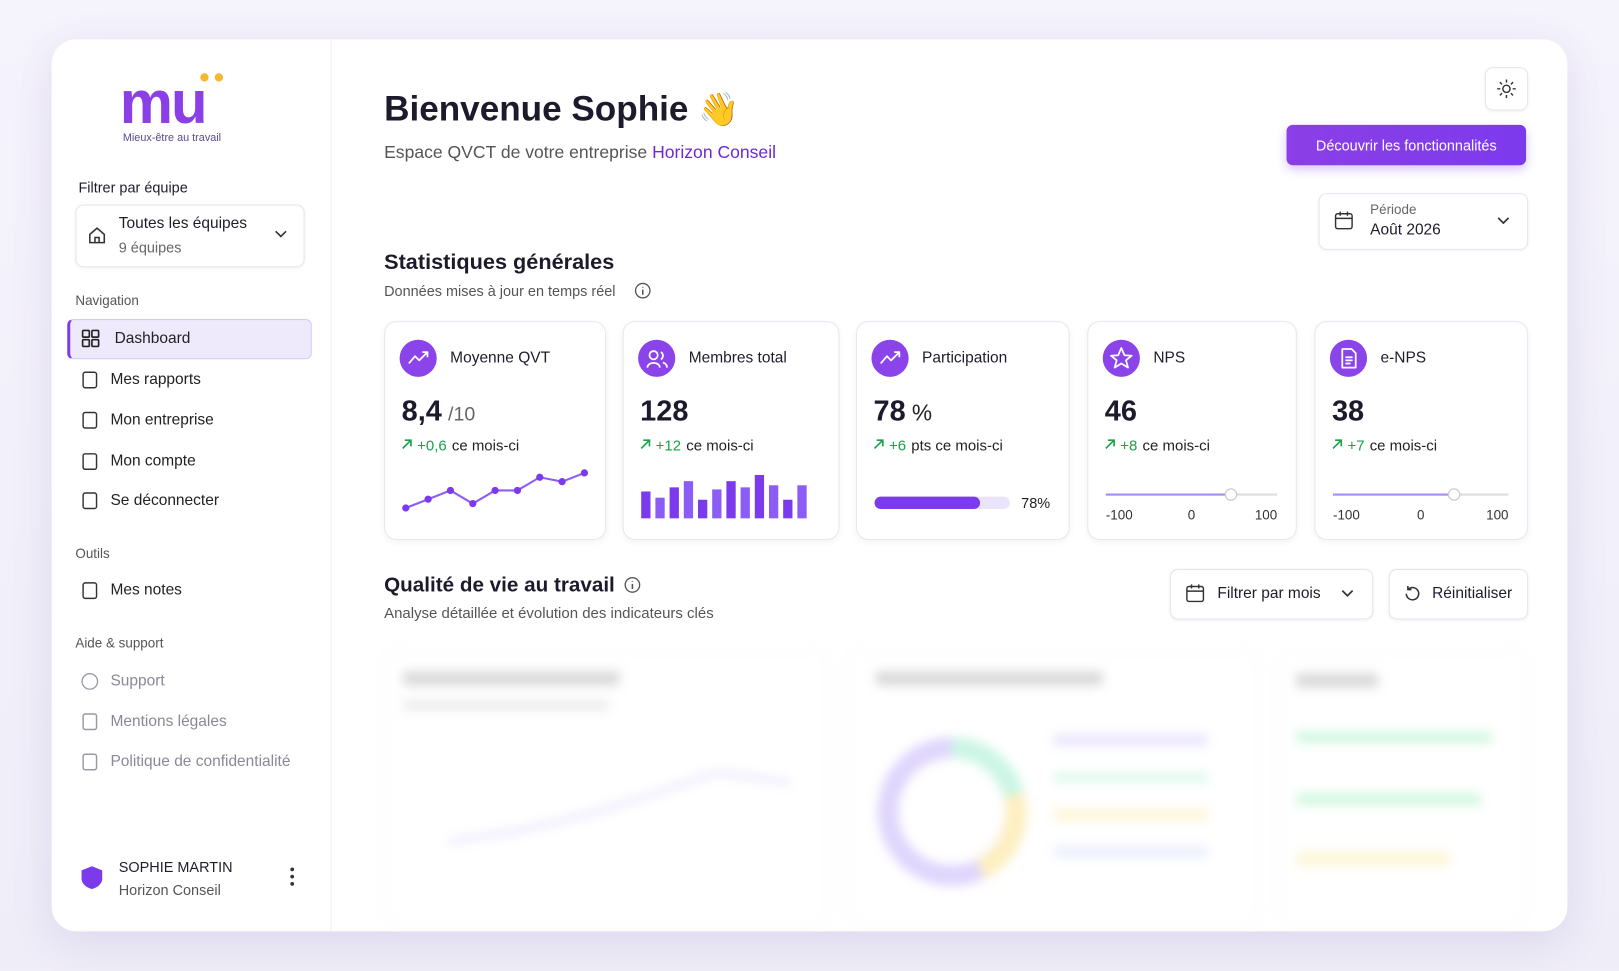  Describe the element at coordinates (962, 504) in the screenshot. I see `mini-chart: 78%` at that location.